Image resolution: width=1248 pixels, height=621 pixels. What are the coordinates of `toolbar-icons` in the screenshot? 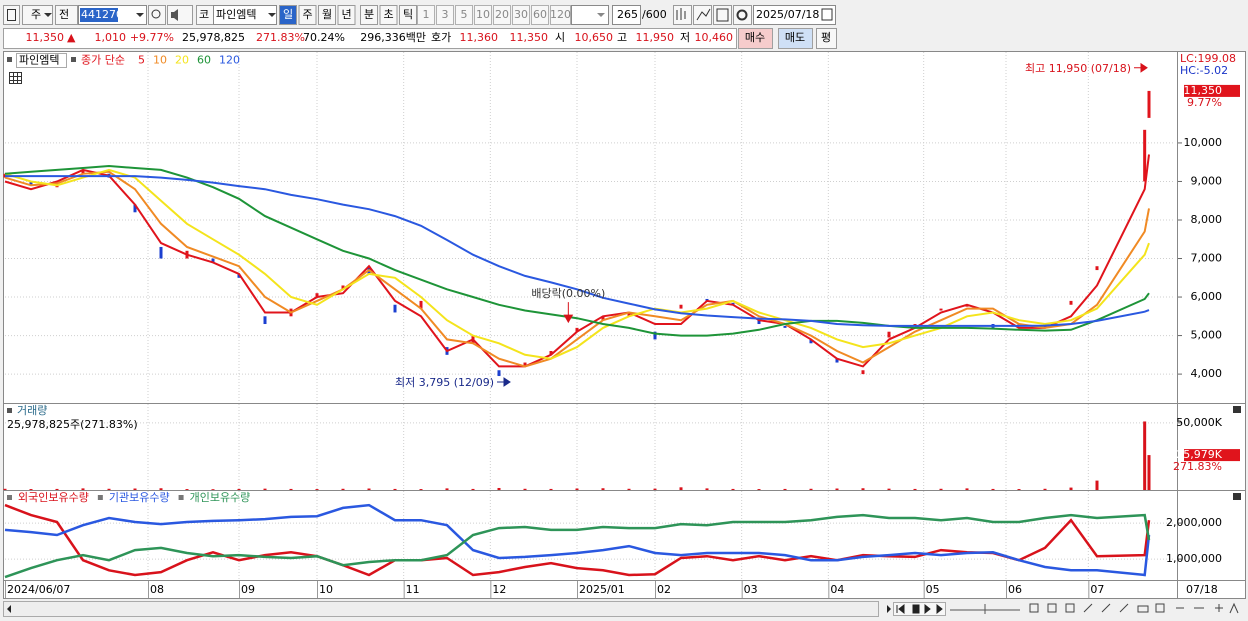 It's located at (1134, 608).